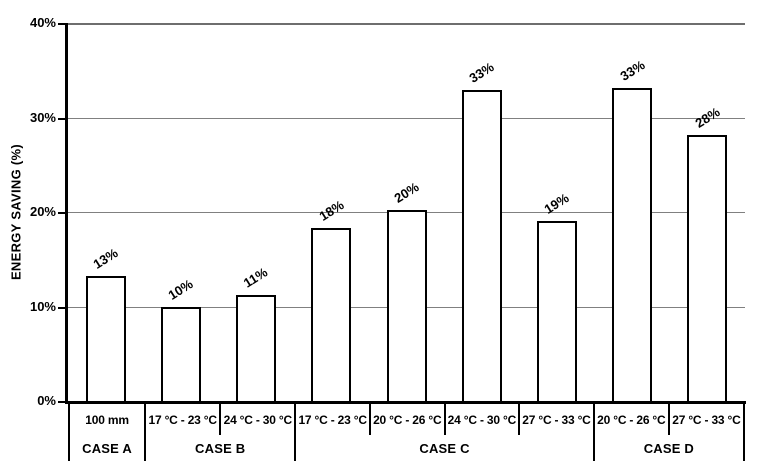 The image size is (760, 469). I want to click on y-tick-label: 20%, so click(42, 211).